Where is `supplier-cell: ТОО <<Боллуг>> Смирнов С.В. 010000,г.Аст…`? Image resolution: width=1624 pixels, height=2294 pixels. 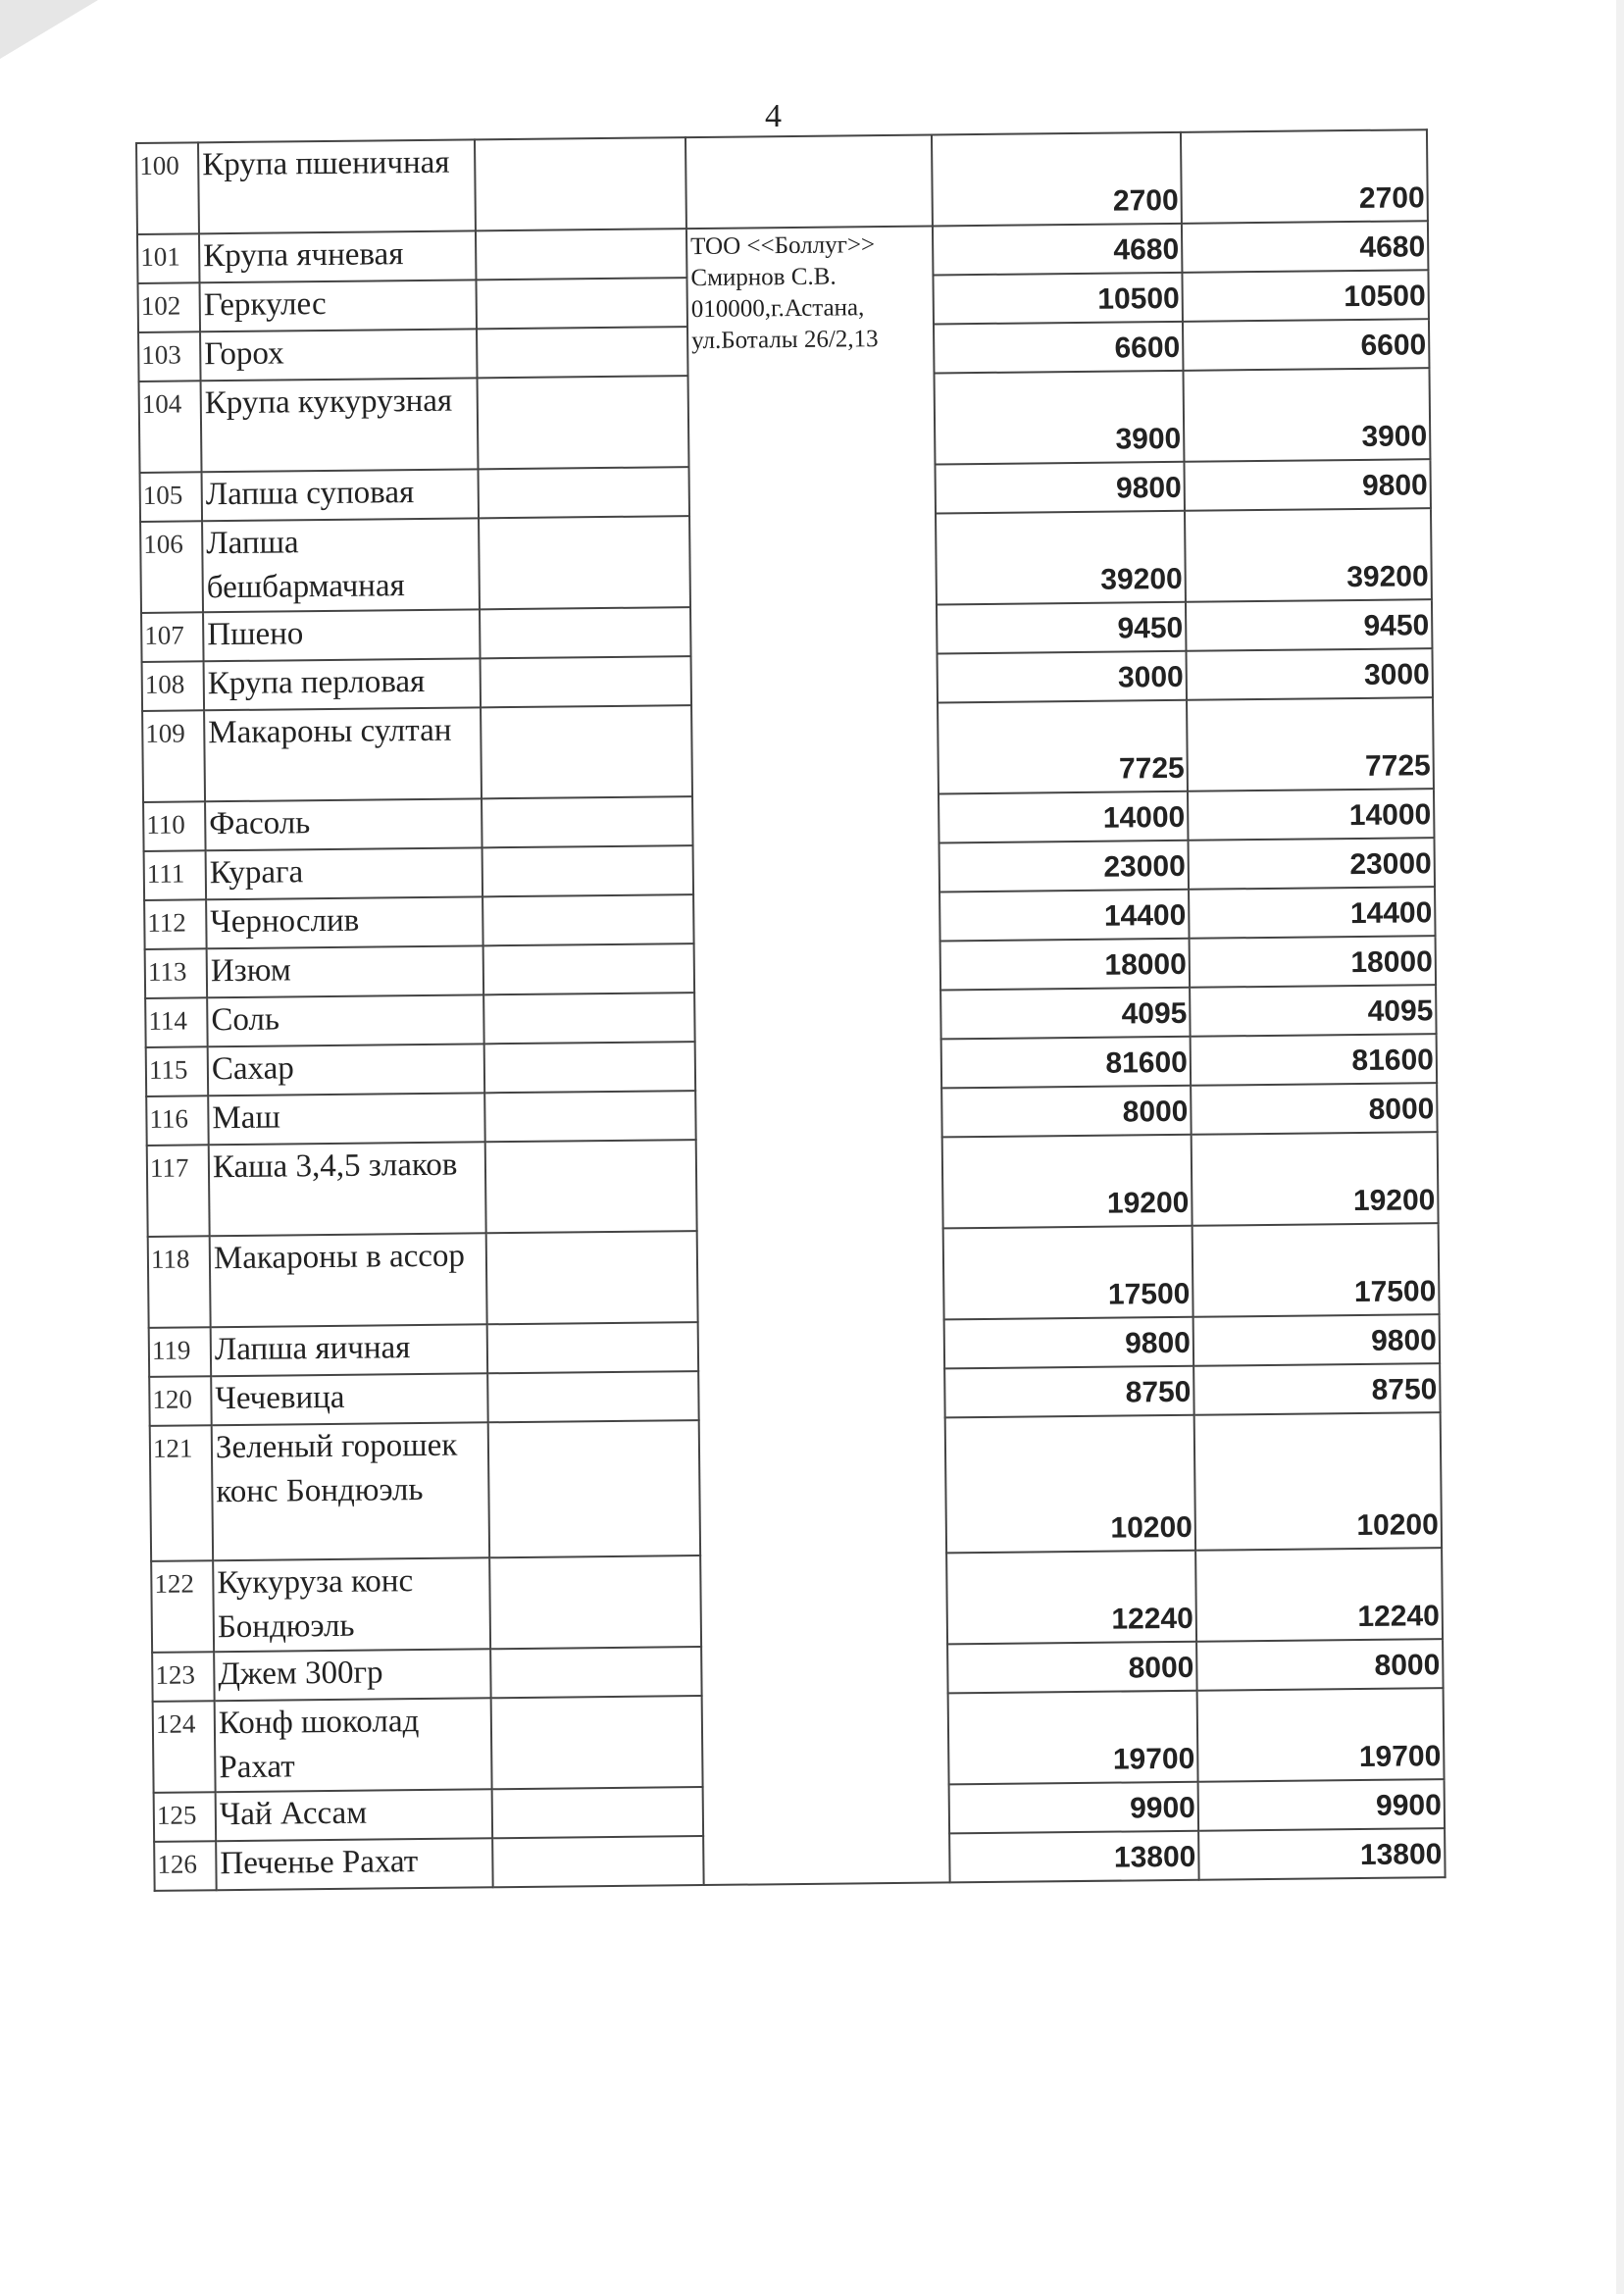
supplier-cell: ТОО <<Боллуг>> Смирнов С.В. 010000,г.Аст… is located at coordinates (817, 1056).